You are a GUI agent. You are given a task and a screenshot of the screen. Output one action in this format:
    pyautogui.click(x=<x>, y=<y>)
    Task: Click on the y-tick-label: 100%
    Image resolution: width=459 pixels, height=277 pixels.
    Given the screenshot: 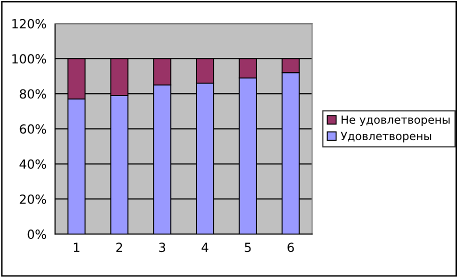 What is the action you would take?
    pyautogui.click(x=29, y=59)
    